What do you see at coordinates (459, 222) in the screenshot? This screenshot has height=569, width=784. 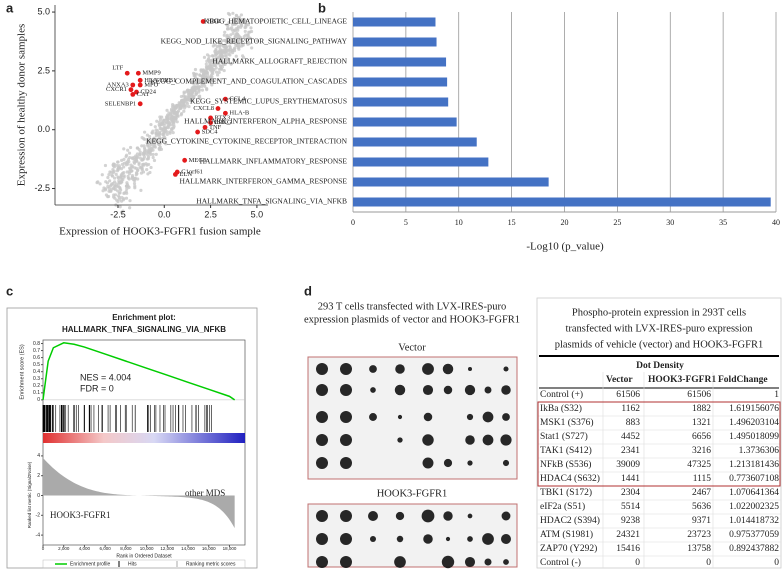 I see `x-tick-label: 10` at bounding box center [459, 222].